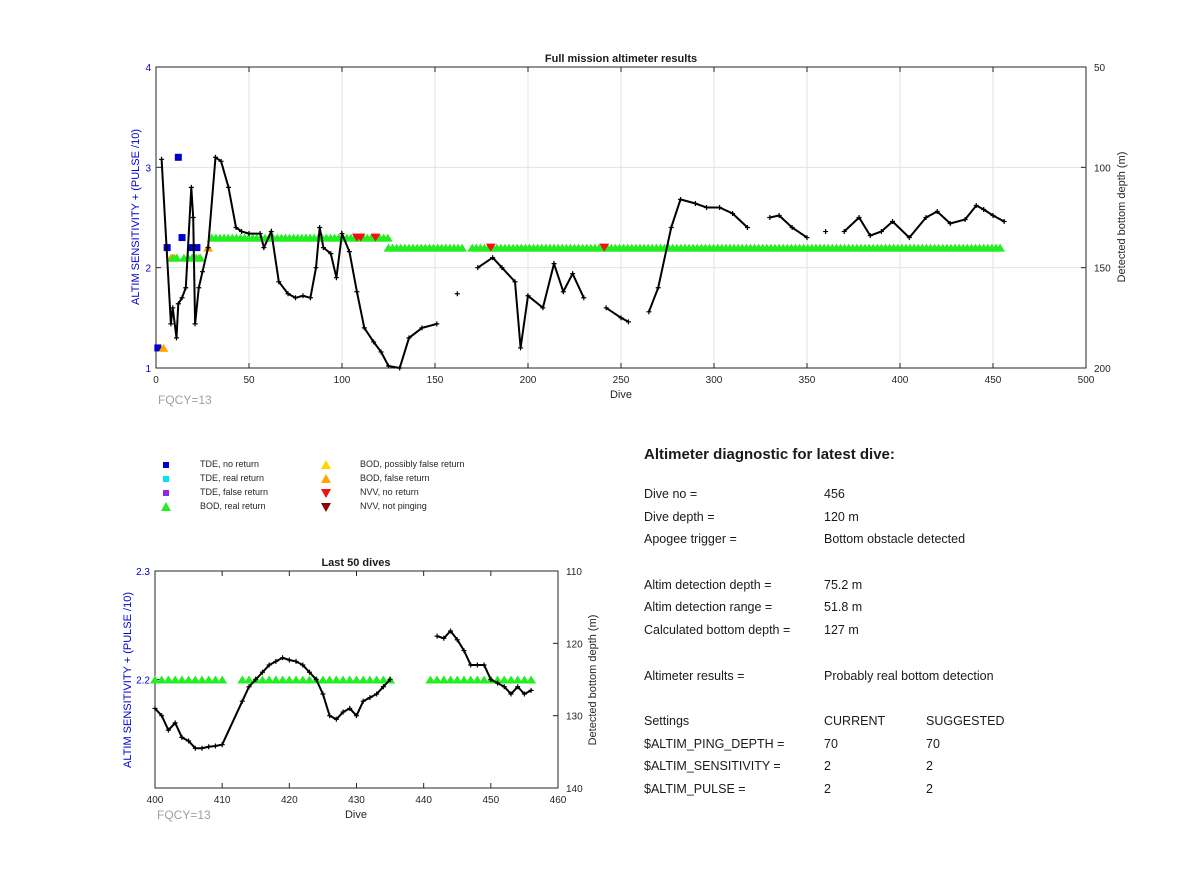 The image size is (1200, 885). I want to click on chart-title: Full mission altimeter results, so click(621, 59).